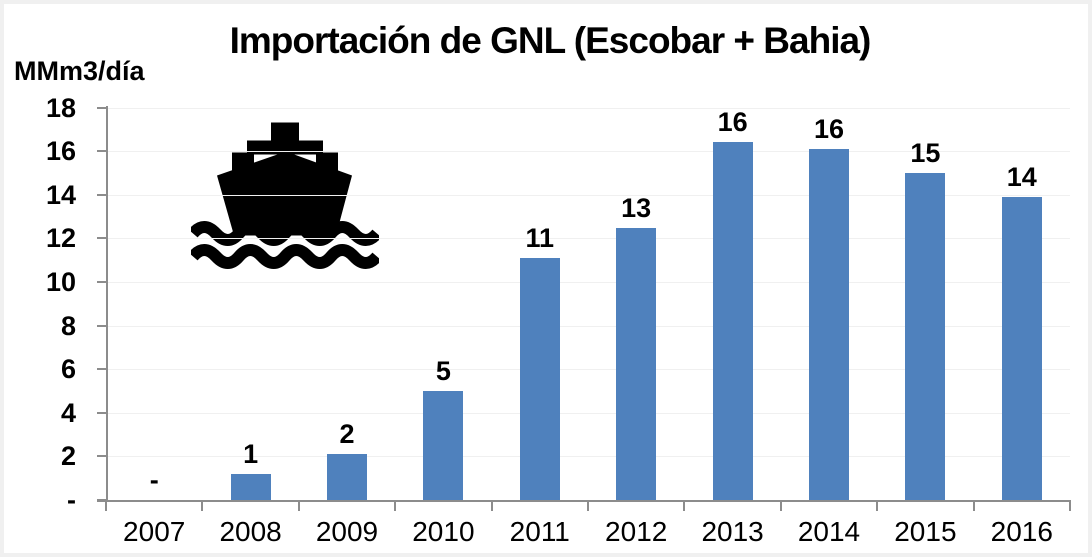 The image size is (1092, 557). I want to click on y-tick-label: 2, so click(68, 456).